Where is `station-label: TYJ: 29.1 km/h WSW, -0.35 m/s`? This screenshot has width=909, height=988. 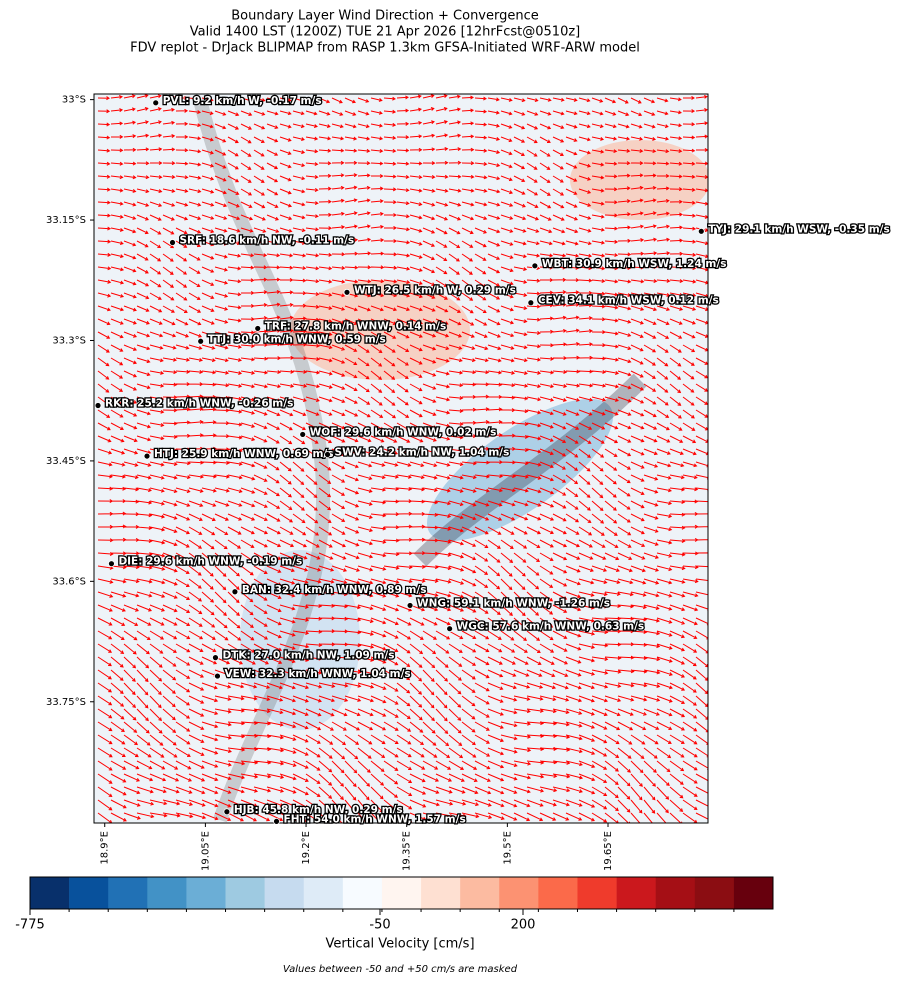
station-label: TYJ: 29.1 km/h WSW, -0.35 m/s is located at coordinates (798, 229).